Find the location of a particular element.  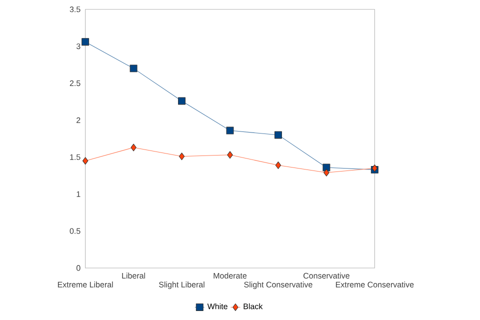

y-tick-label: 2.5 is located at coordinates (75, 83).